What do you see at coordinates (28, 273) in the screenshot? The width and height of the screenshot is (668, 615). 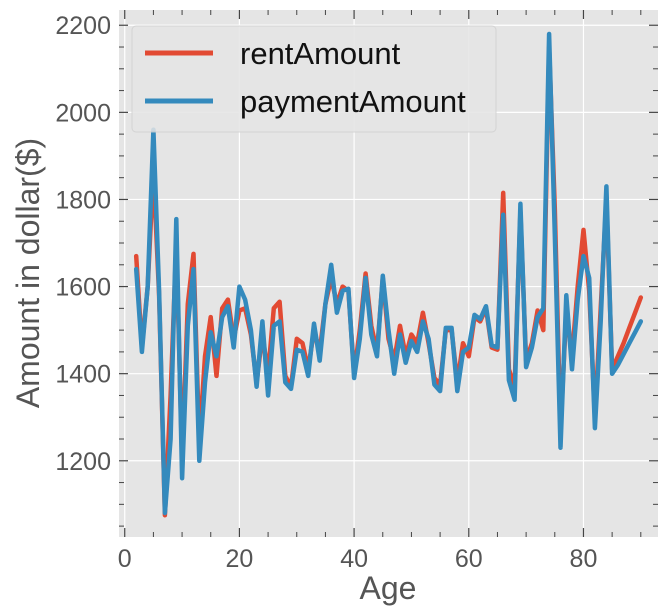 I see `y-axis-label: Amount in dollar($)` at bounding box center [28, 273].